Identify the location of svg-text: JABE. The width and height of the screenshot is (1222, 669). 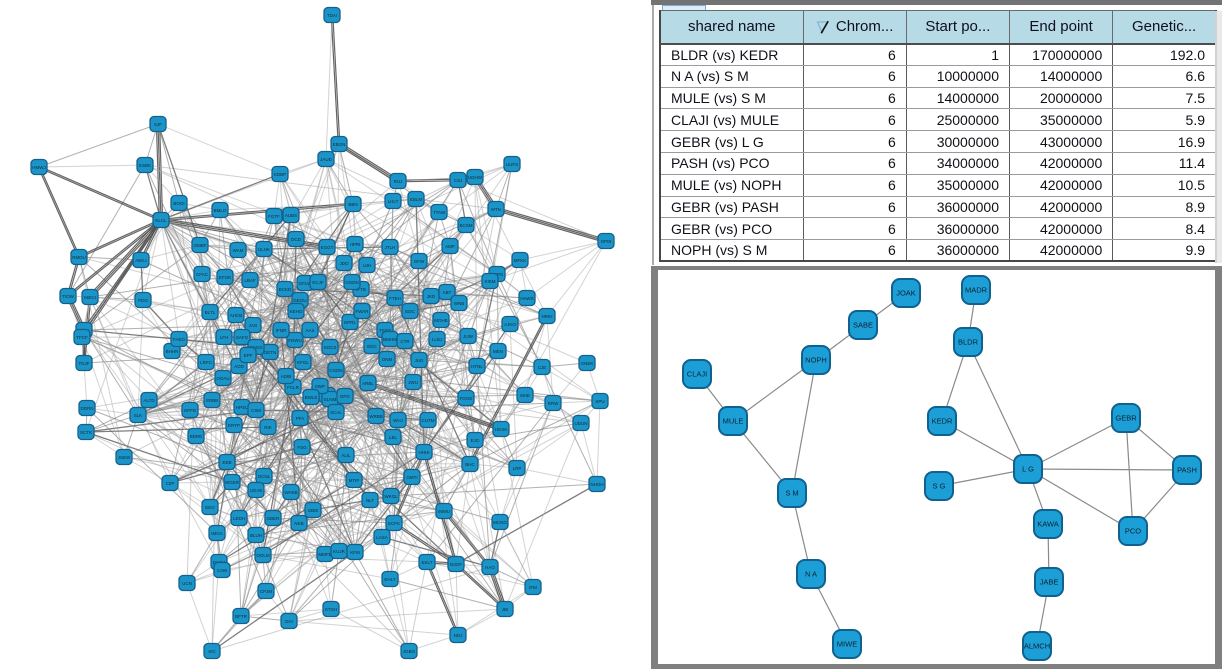
(1049, 582).